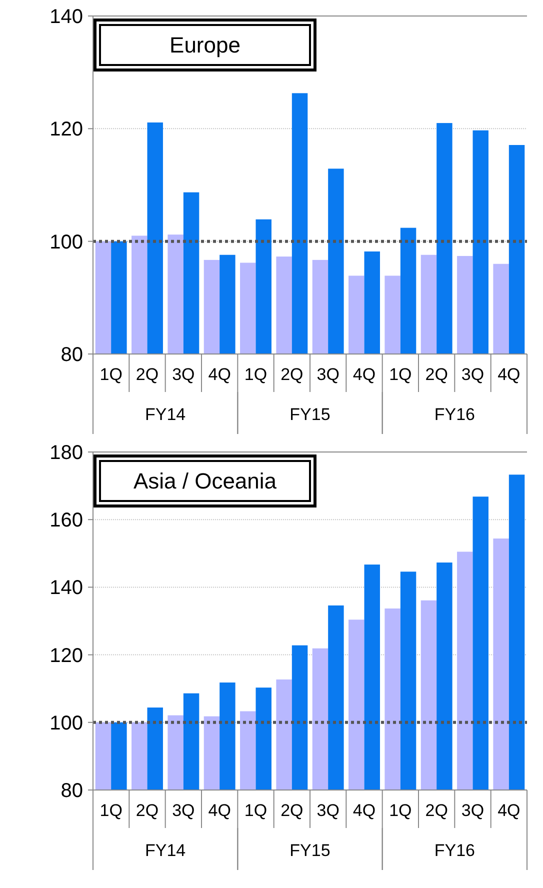 The height and width of the screenshot is (888, 543). I want to click on text: Asia / Oceania, so click(205, 481).